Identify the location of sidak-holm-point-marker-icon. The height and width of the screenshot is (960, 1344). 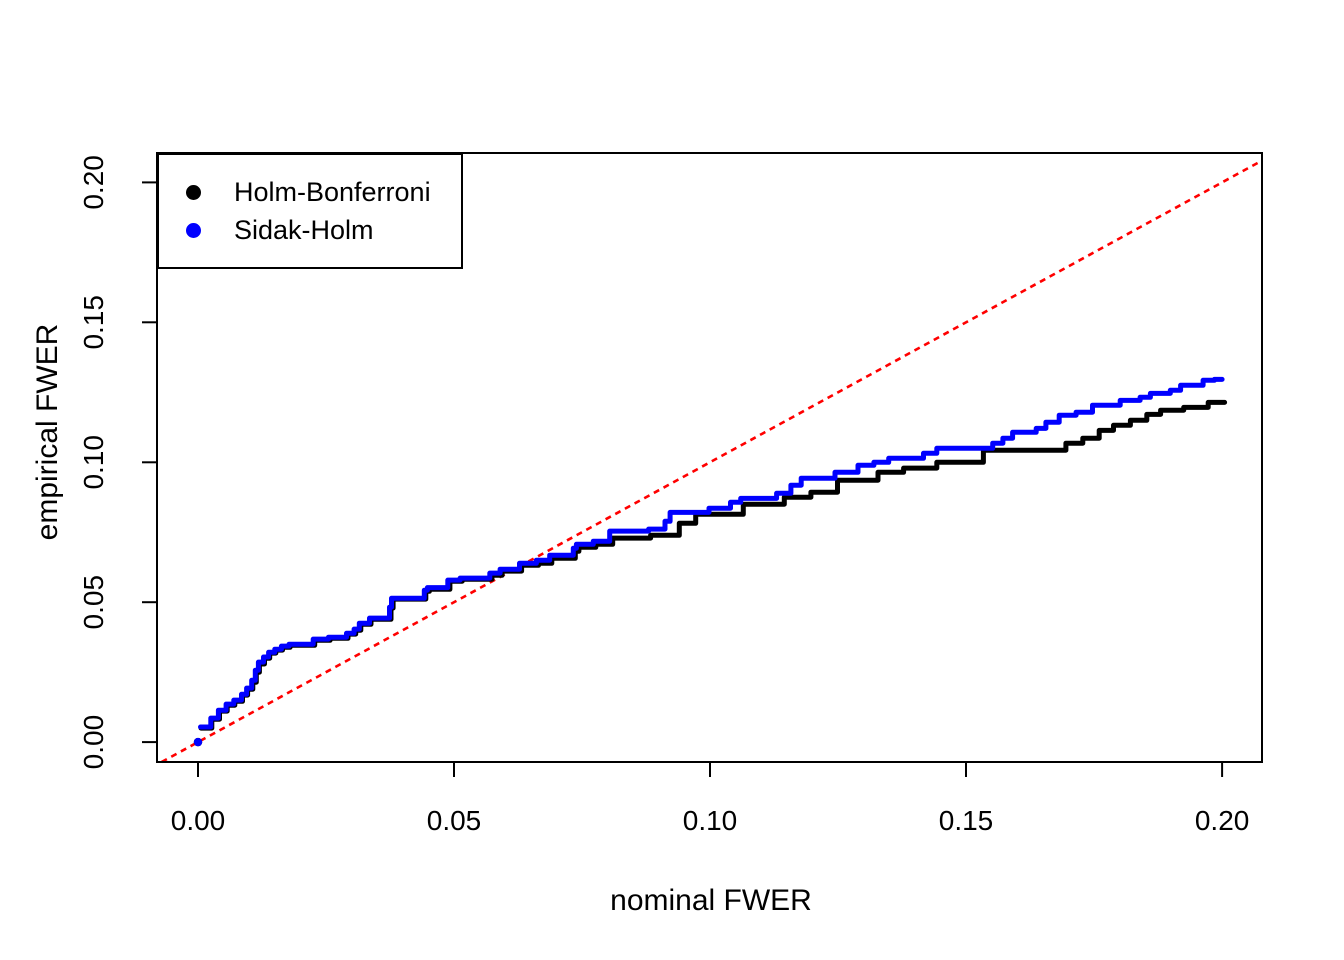
(193, 230).